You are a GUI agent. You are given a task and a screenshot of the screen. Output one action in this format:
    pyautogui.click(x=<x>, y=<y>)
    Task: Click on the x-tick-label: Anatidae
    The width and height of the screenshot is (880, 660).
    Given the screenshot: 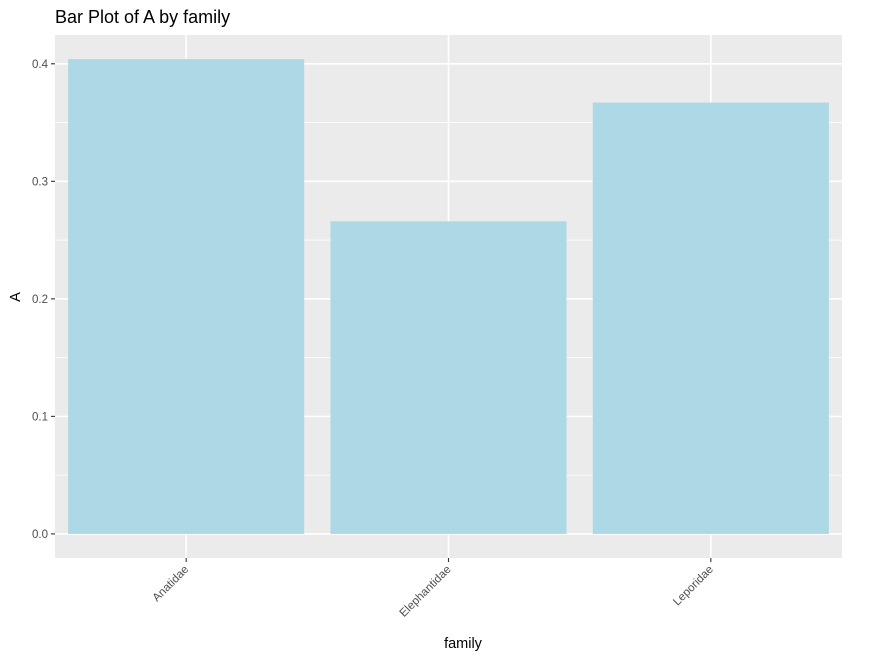 What is the action you would take?
    pyautogui.click(x=171, y=584)
    